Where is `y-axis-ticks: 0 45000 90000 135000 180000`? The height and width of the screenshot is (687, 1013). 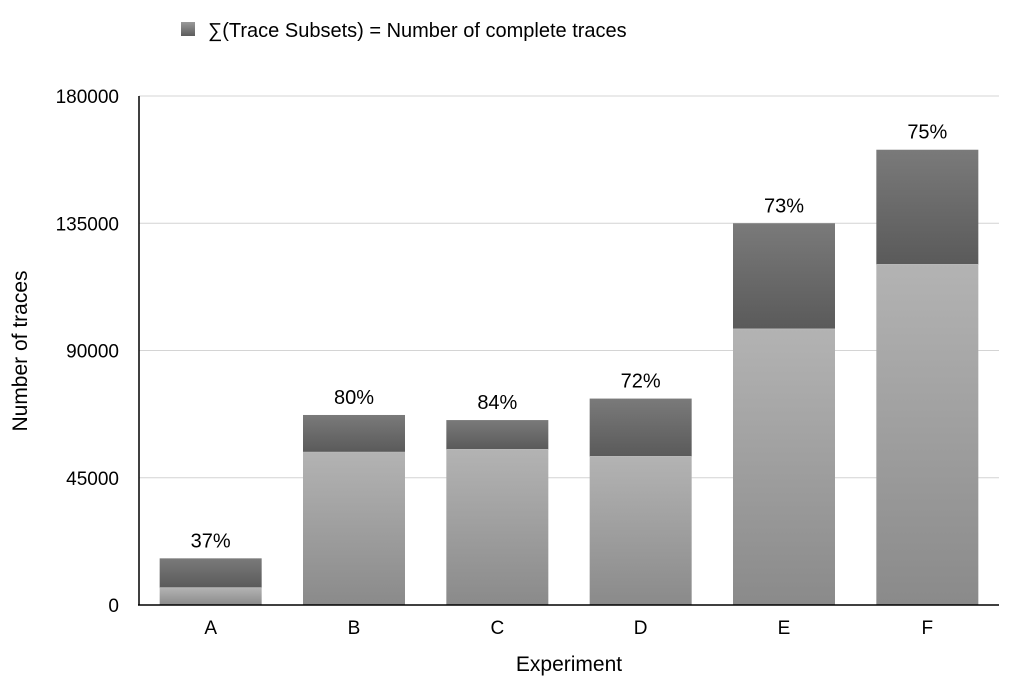 y-axis-ticks: 0 45000 90000 135000 180000 is located at coordinates (87, 352).